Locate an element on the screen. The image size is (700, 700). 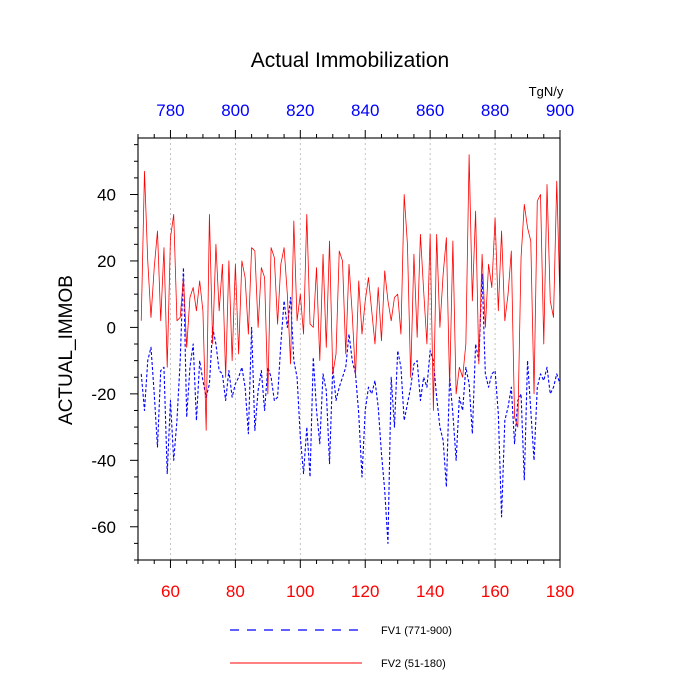
x-top-tick-label: 860 is located at coordinates (430, 110).